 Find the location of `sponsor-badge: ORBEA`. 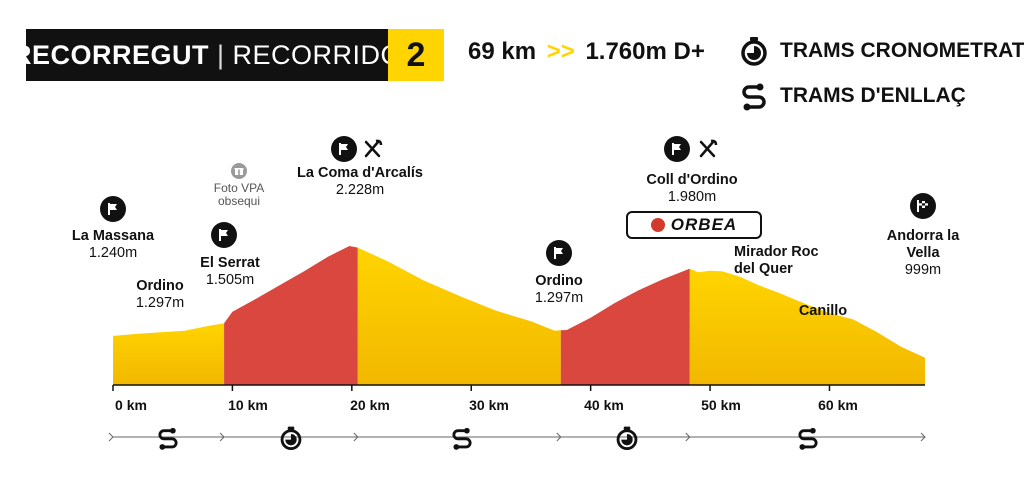

sponsor-badge: ORBEA is located at coordinates (694, 225).